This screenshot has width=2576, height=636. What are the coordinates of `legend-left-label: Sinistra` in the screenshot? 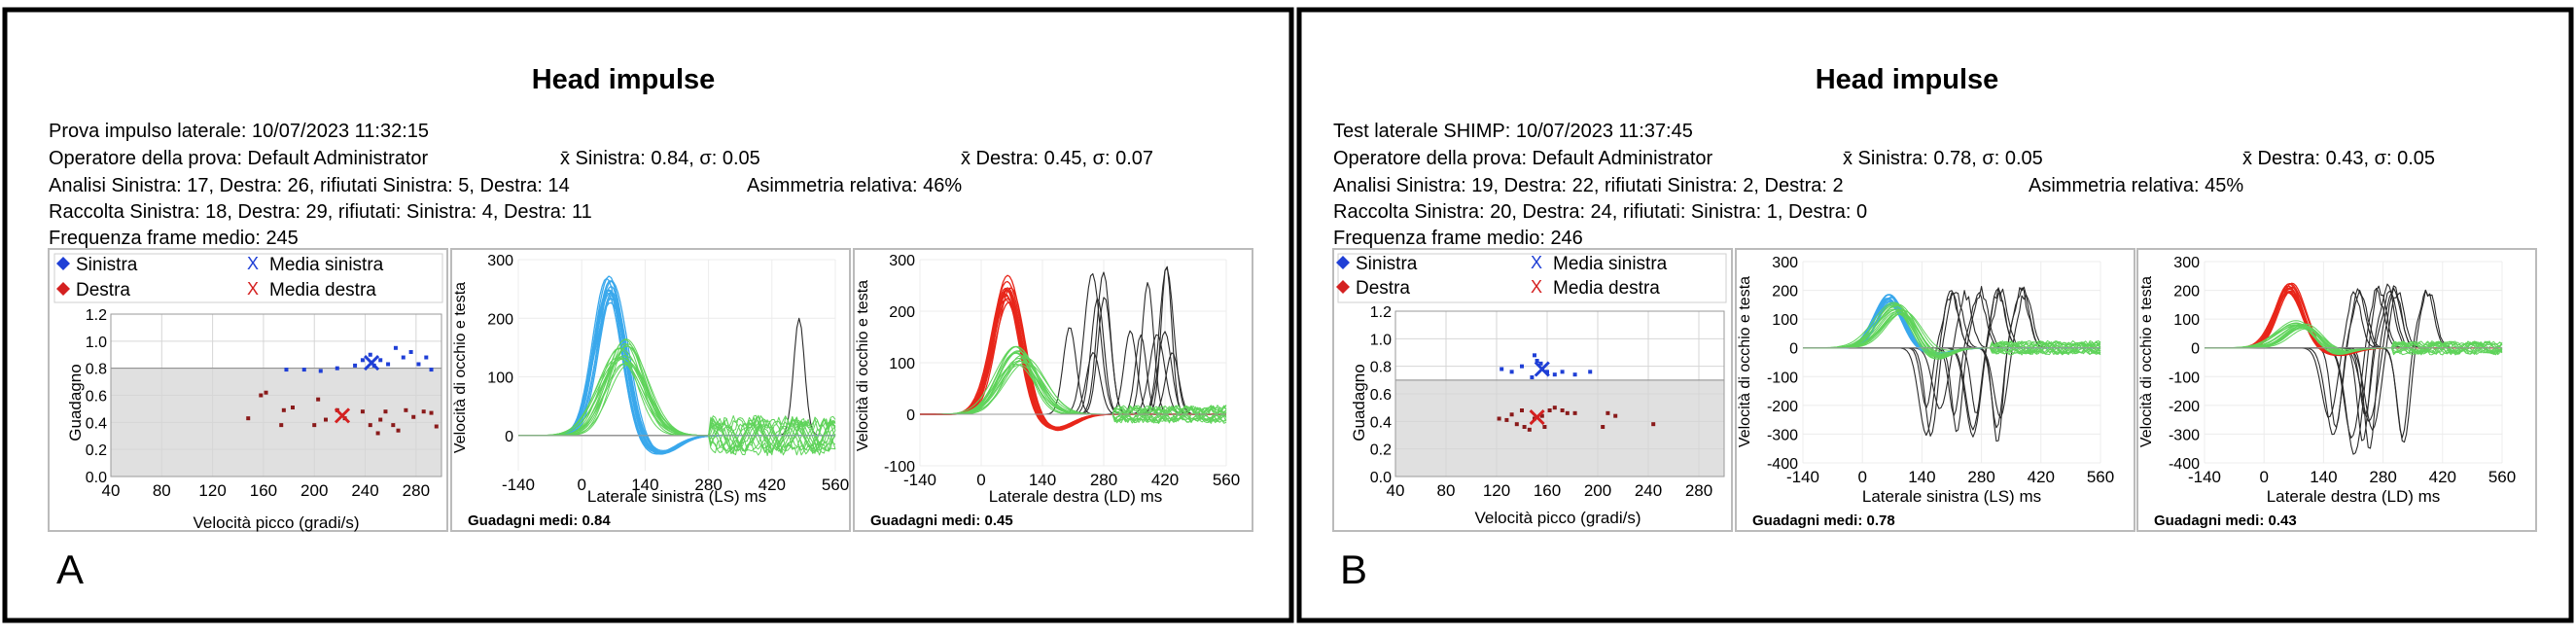 It's located at (1387, 264).